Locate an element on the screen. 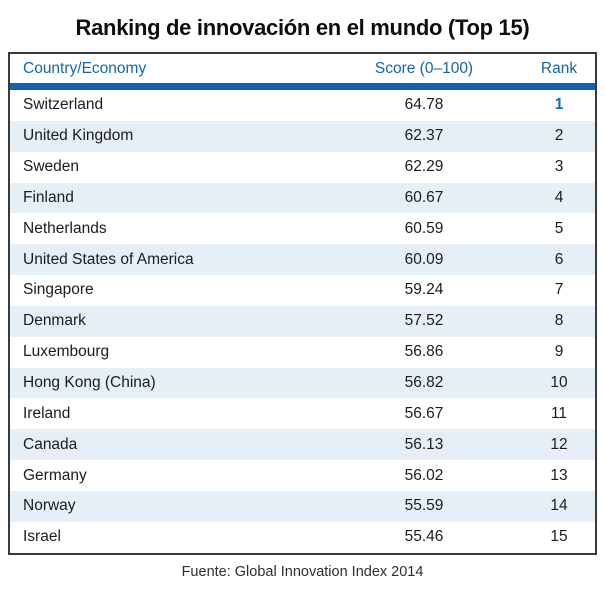 The height and width of the screenshot is (616, 605). rank-cell: 10 is located at coordinates (559, 383).